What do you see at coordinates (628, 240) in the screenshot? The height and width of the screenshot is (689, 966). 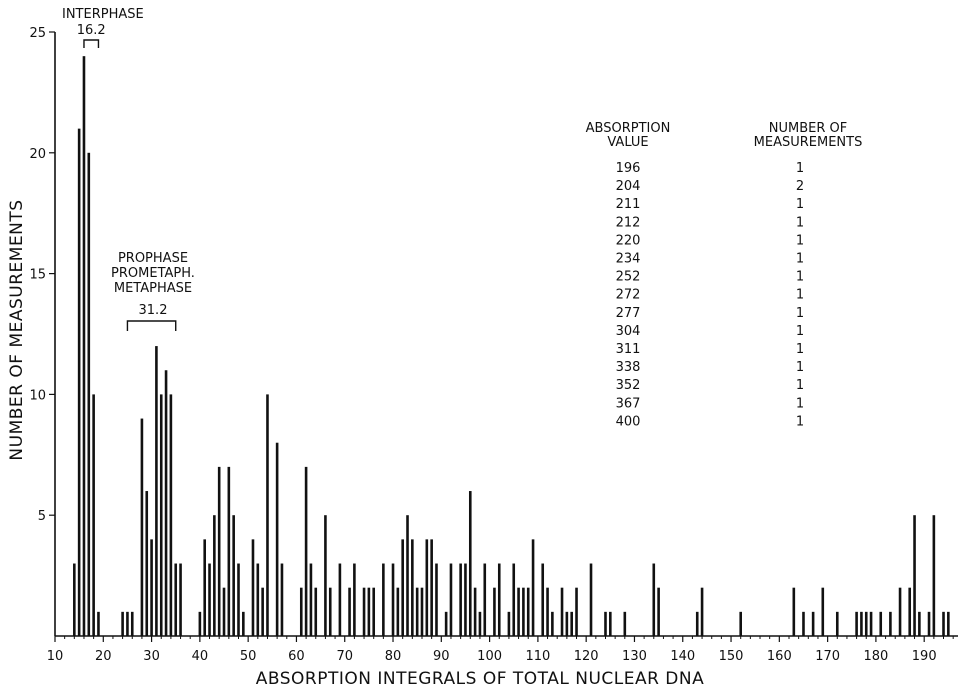 I see `table-cell-value: 220` at bounding box center [628, 240].